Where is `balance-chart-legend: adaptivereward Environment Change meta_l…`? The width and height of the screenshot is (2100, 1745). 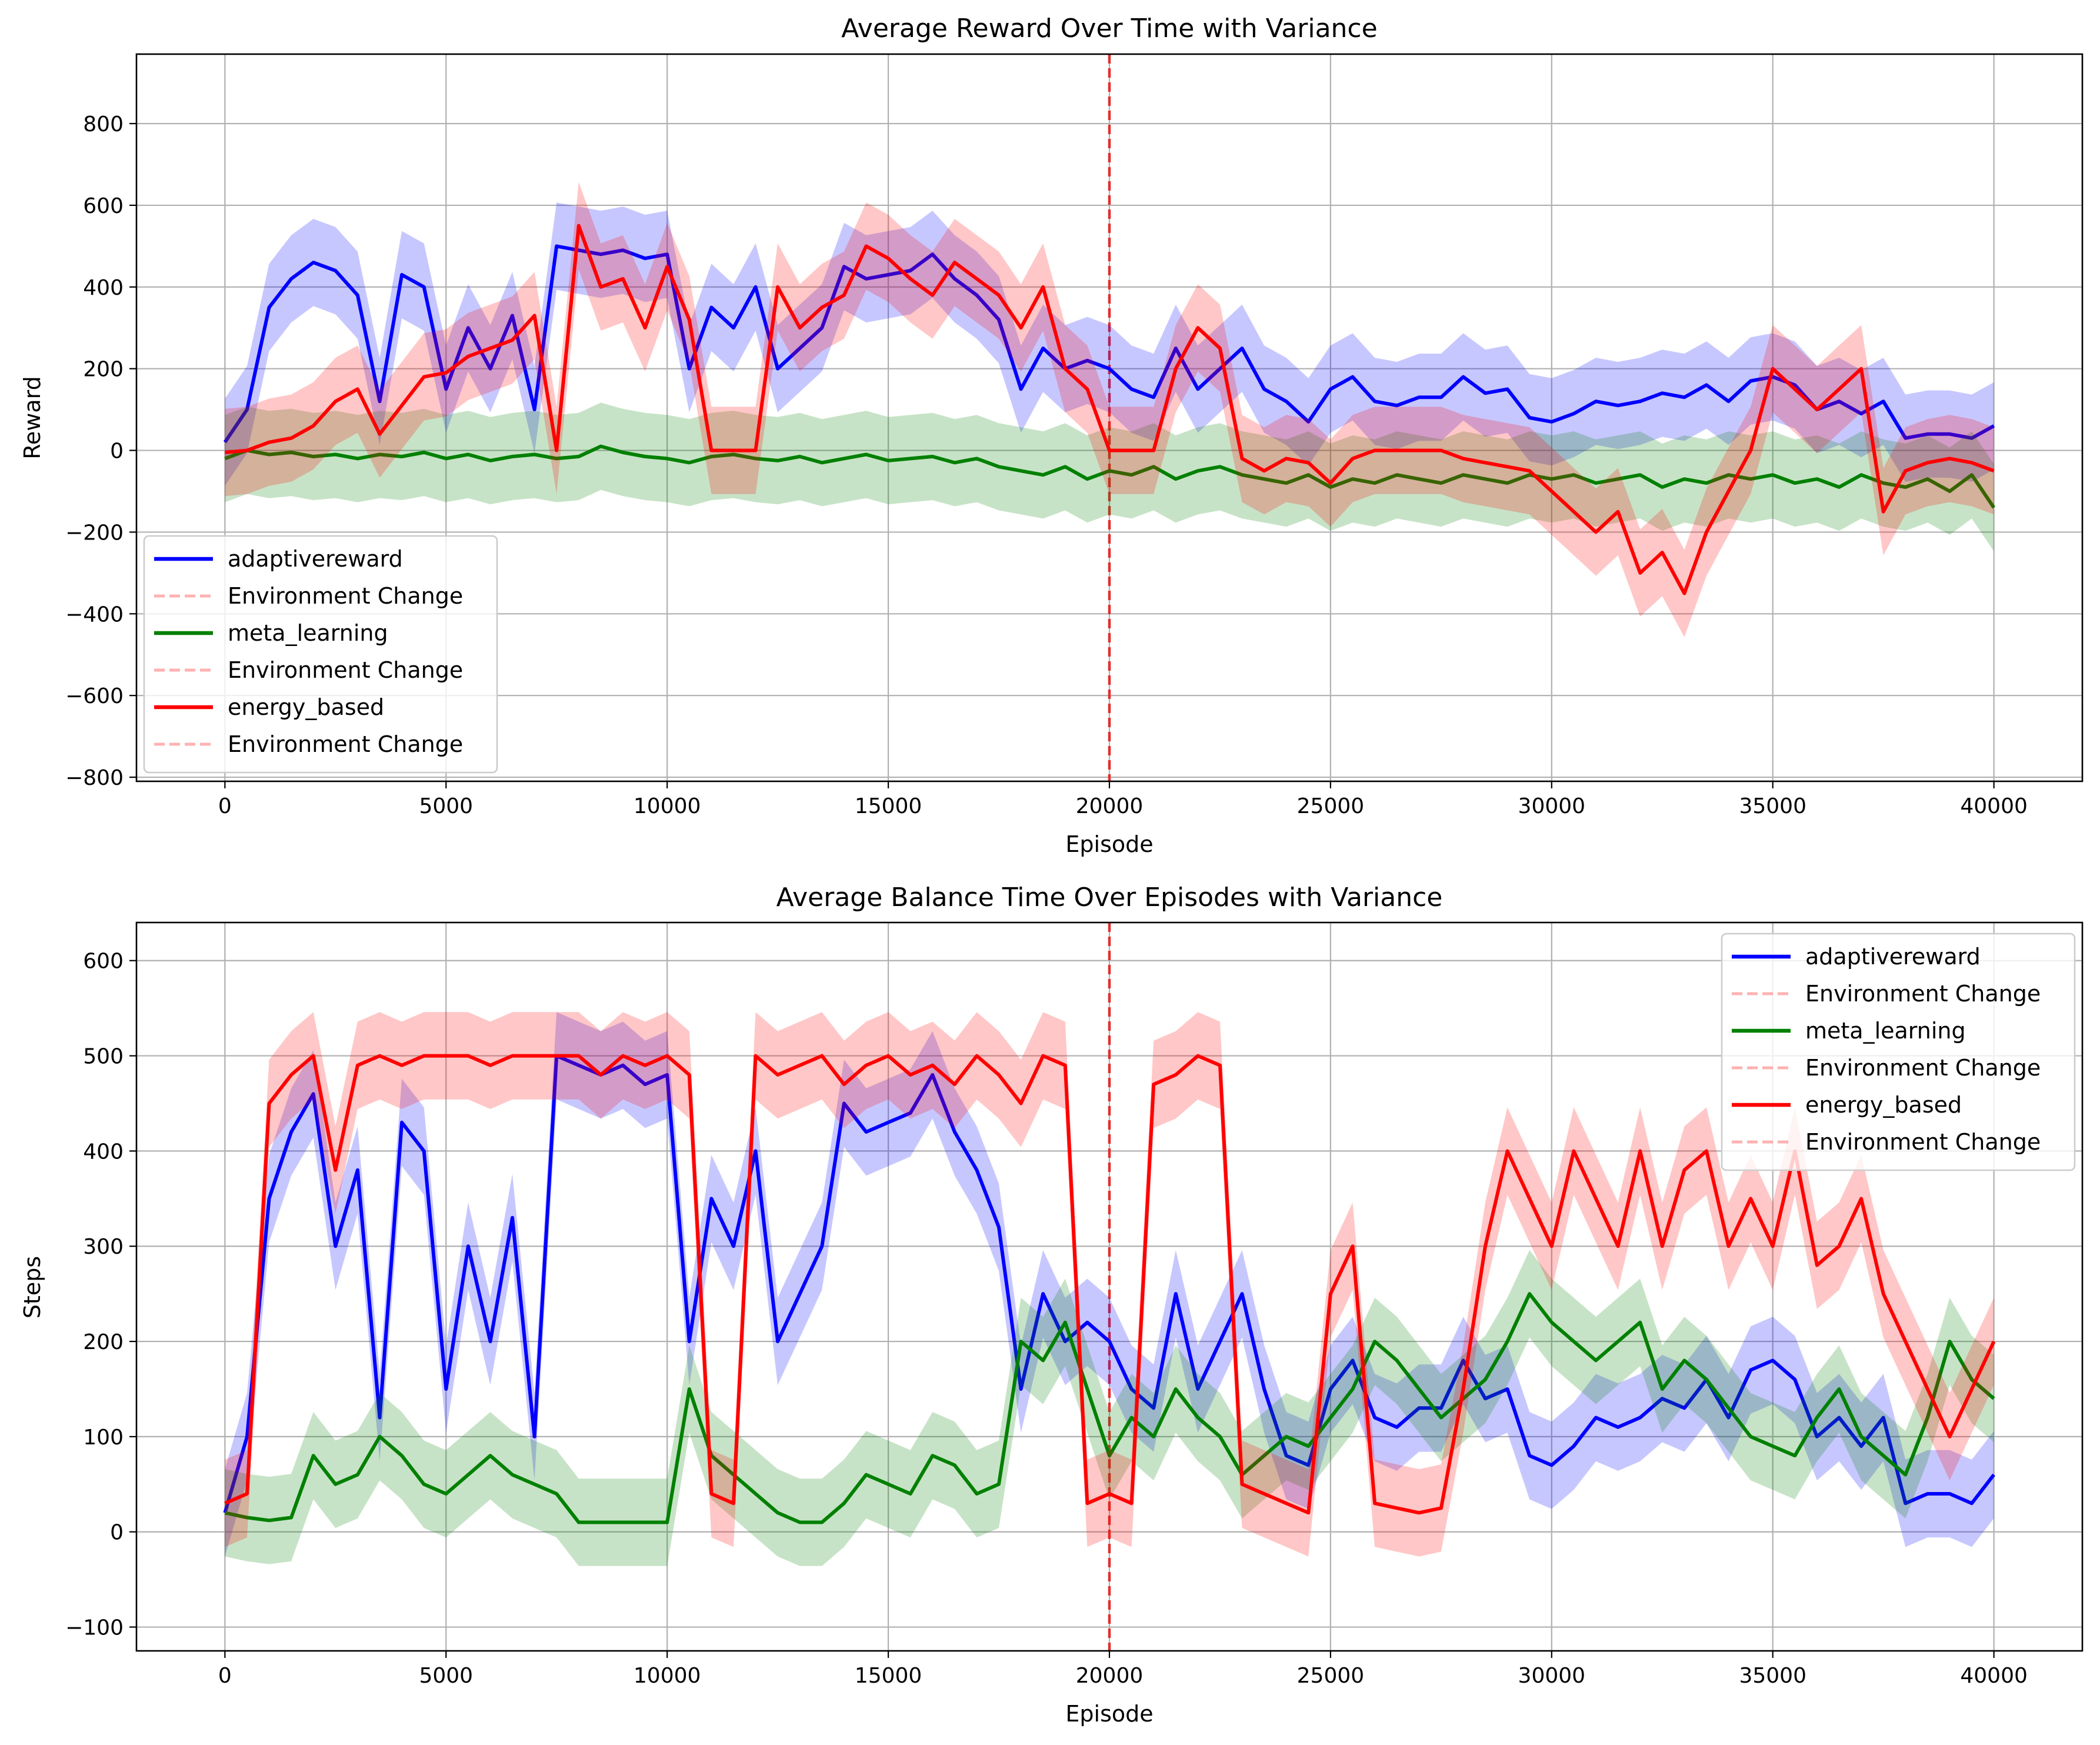 balance-chart-legend: adaptivereward Environment Change meta_l… is located at coordinates (1898, 1052).